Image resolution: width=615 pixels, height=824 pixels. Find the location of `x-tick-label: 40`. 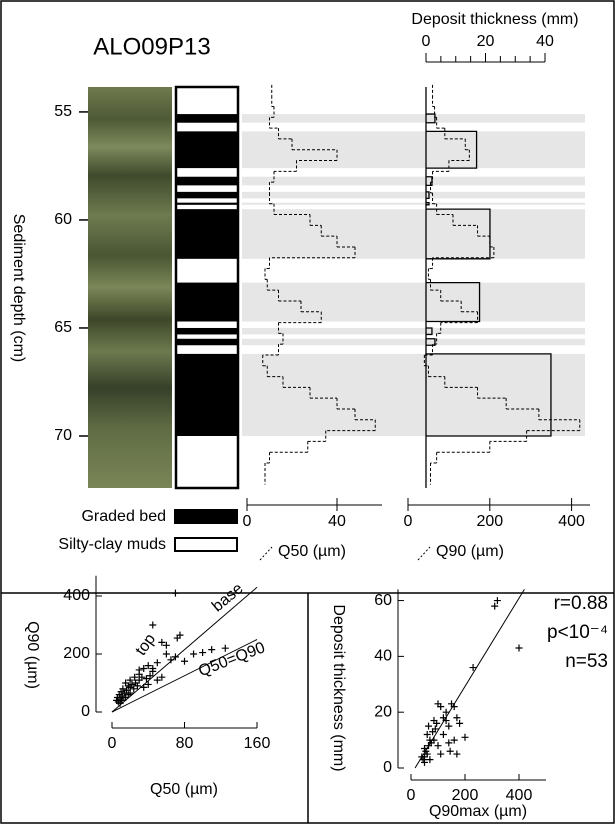

x-tick-label: 40 is located at coordinates (337, 521).